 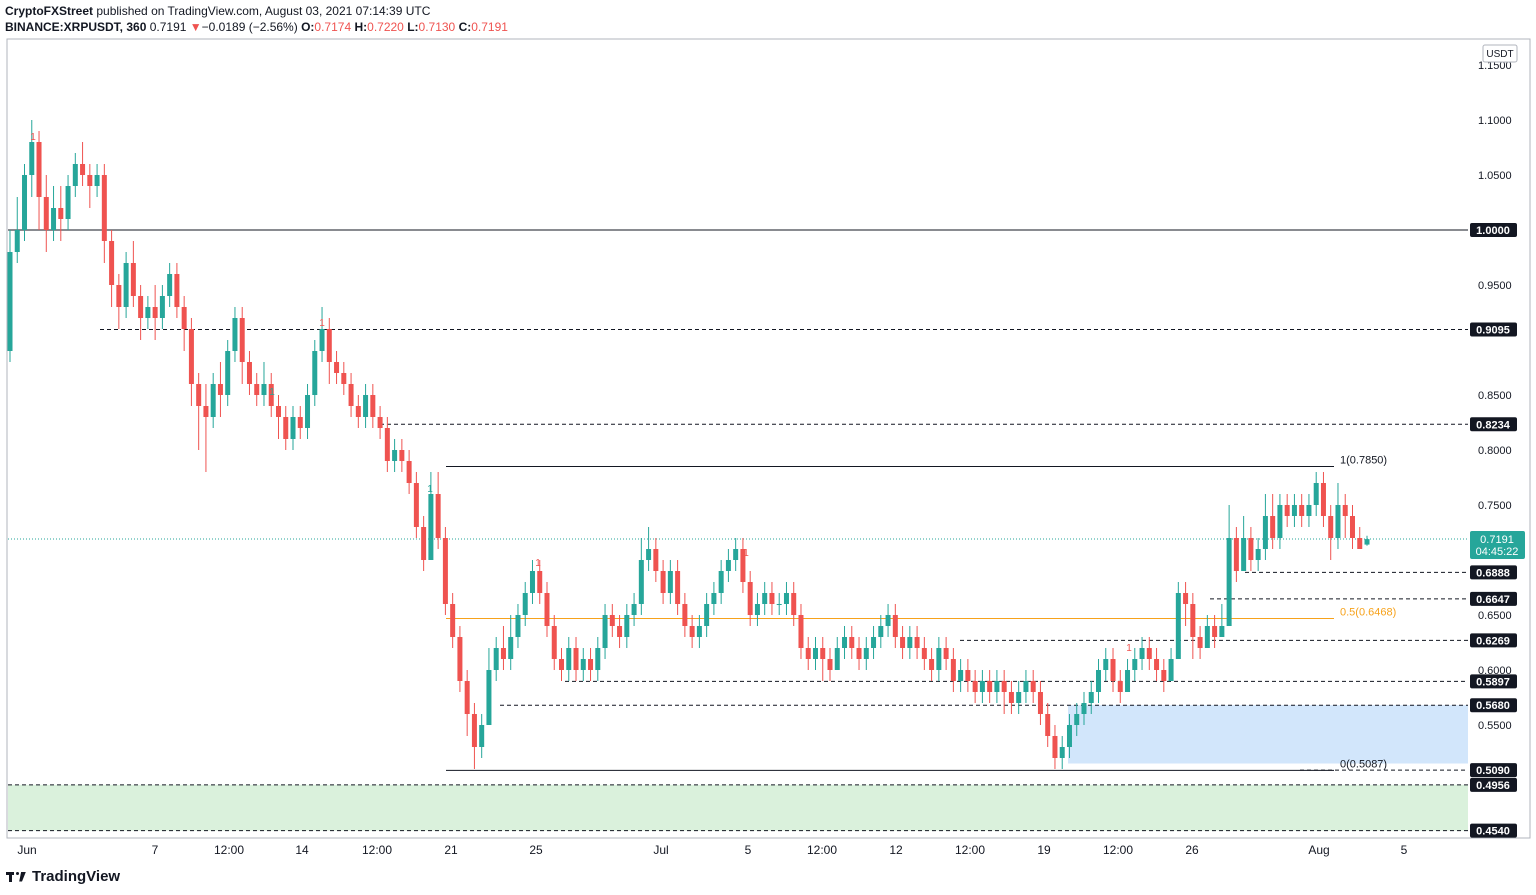 I want to click on tradingview-footer: TradingView, so click(x=63, y=876).